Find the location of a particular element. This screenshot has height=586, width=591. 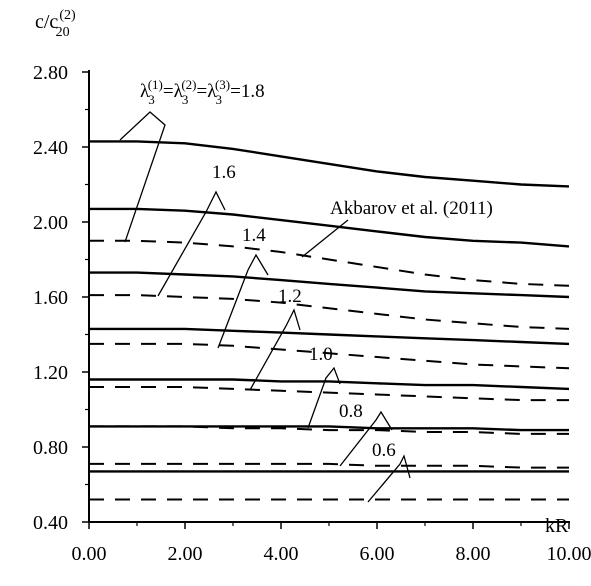

y-tick-label: 0.40 is located at coordinates (50, 523).